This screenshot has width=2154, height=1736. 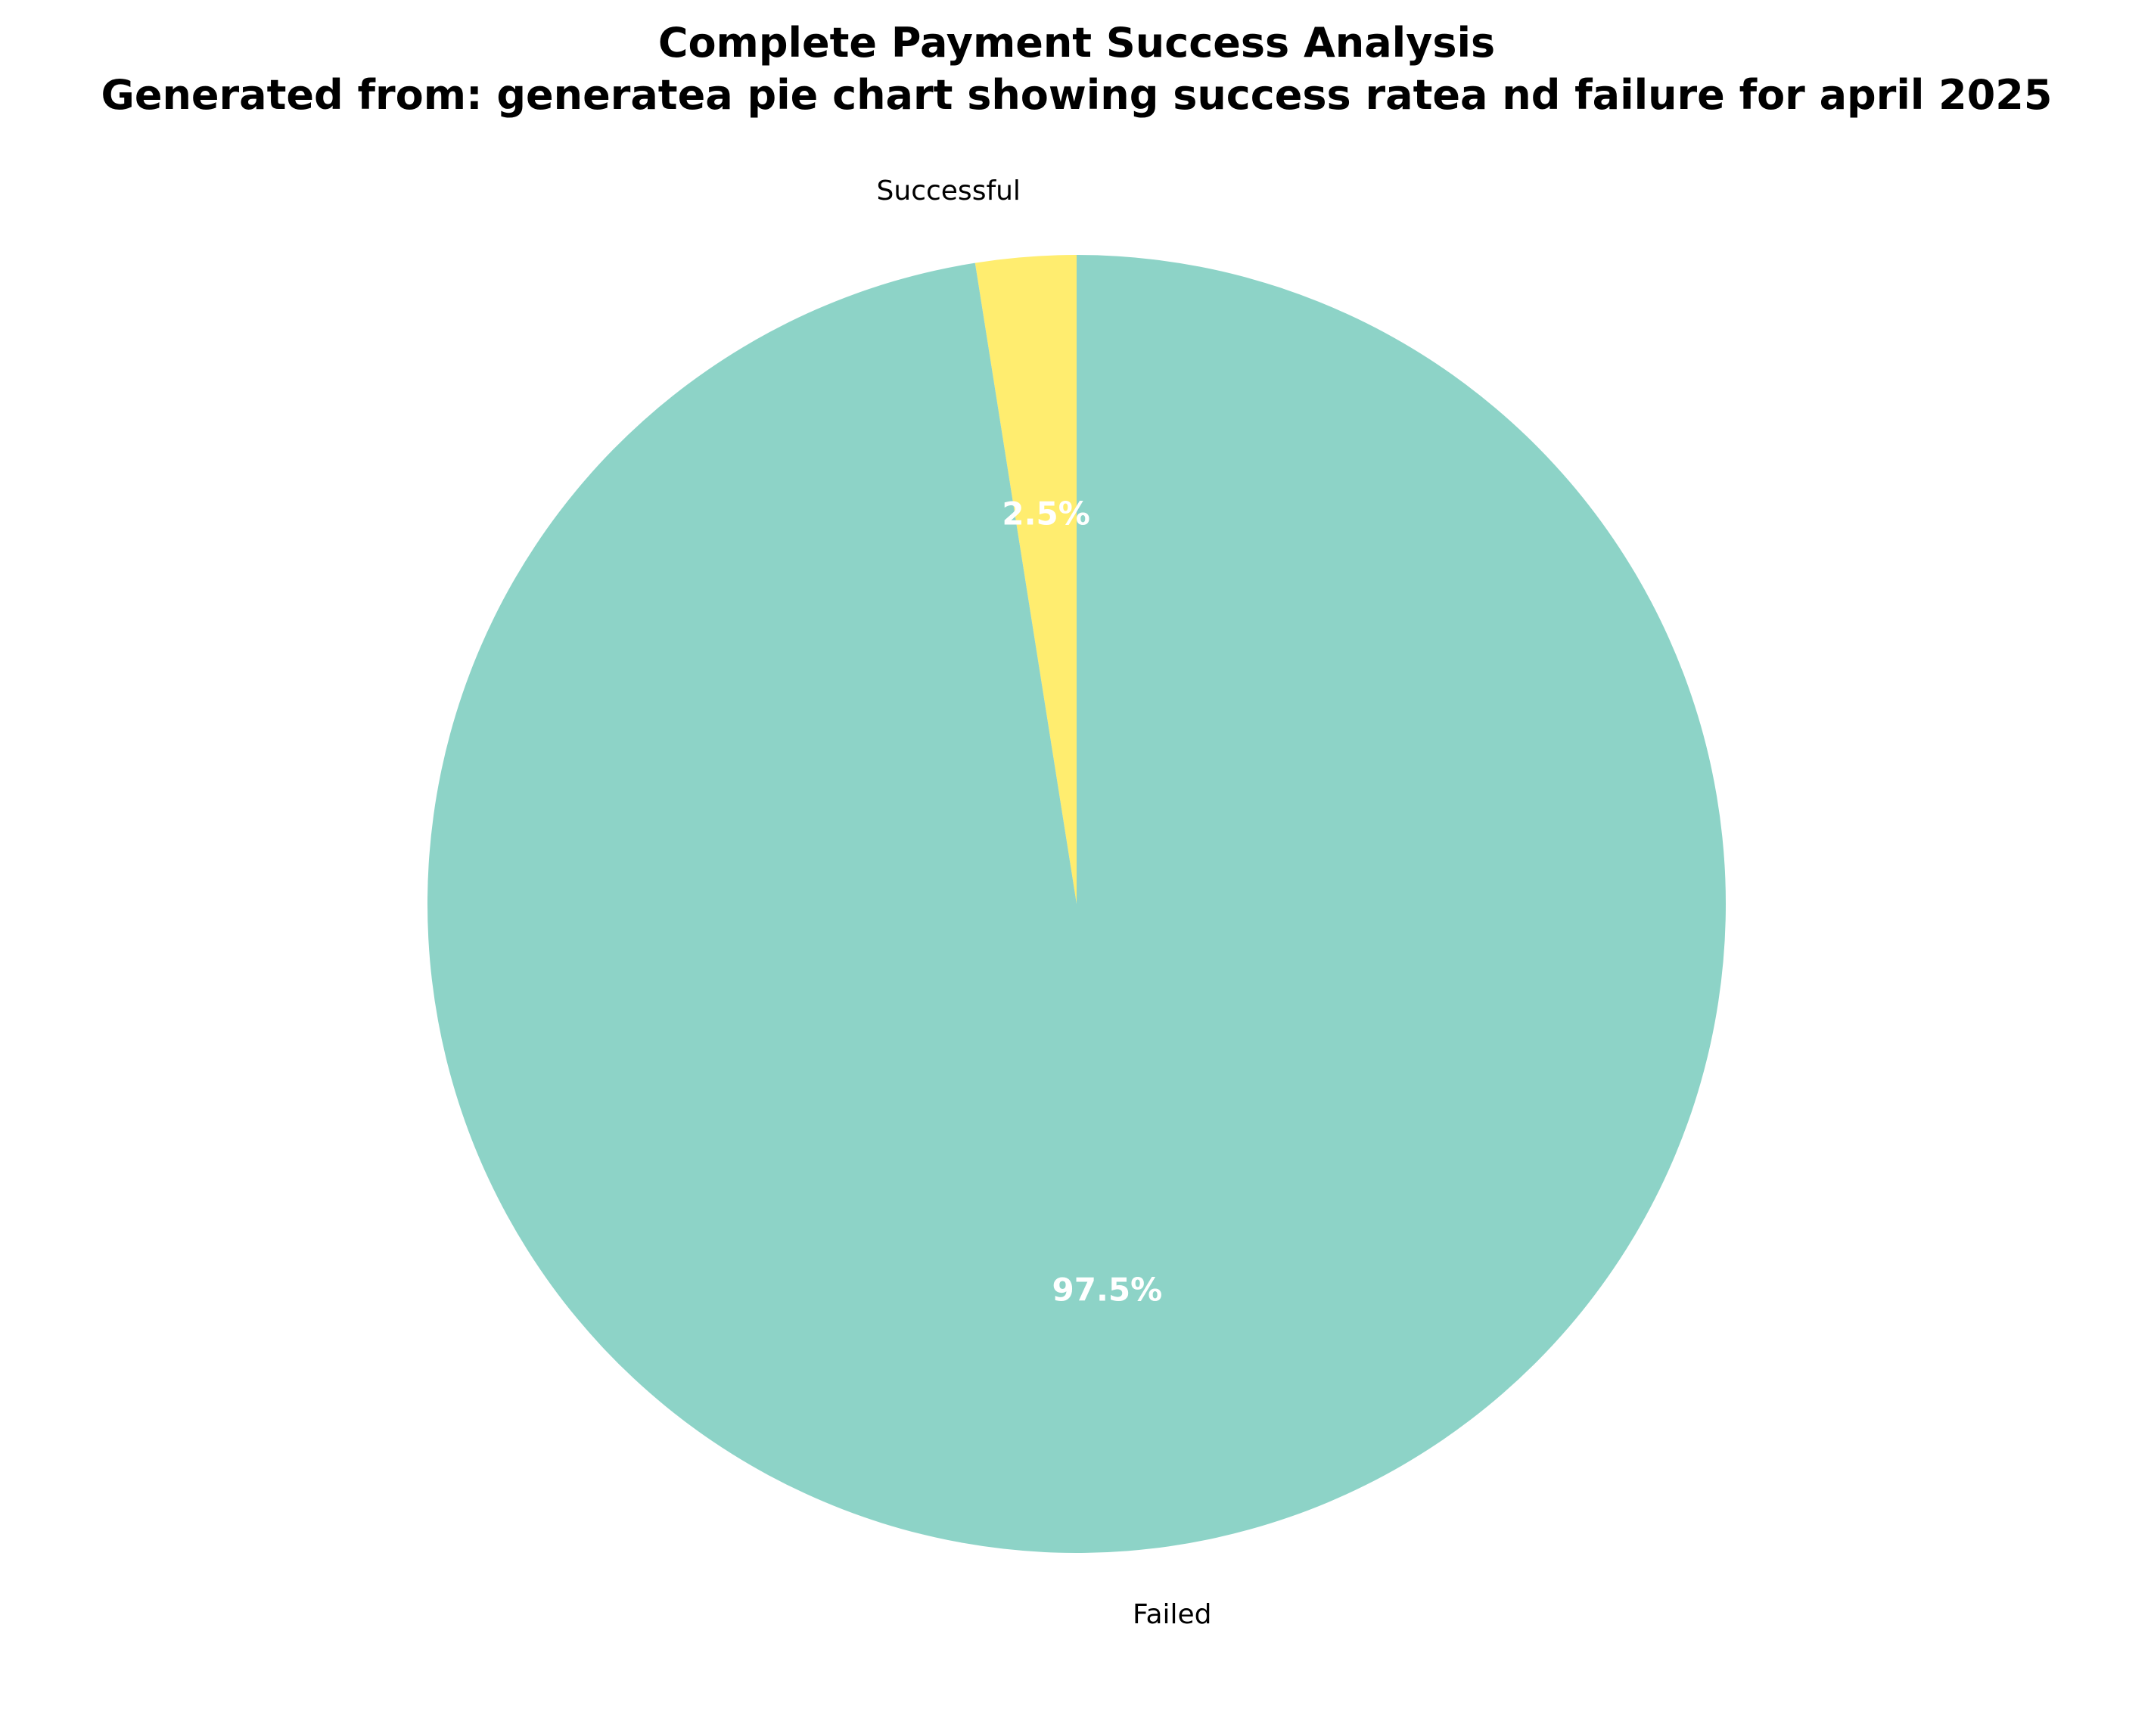 I want to click on slice-pct-label-successful: 2.5%, so click(x=1045, y=513).